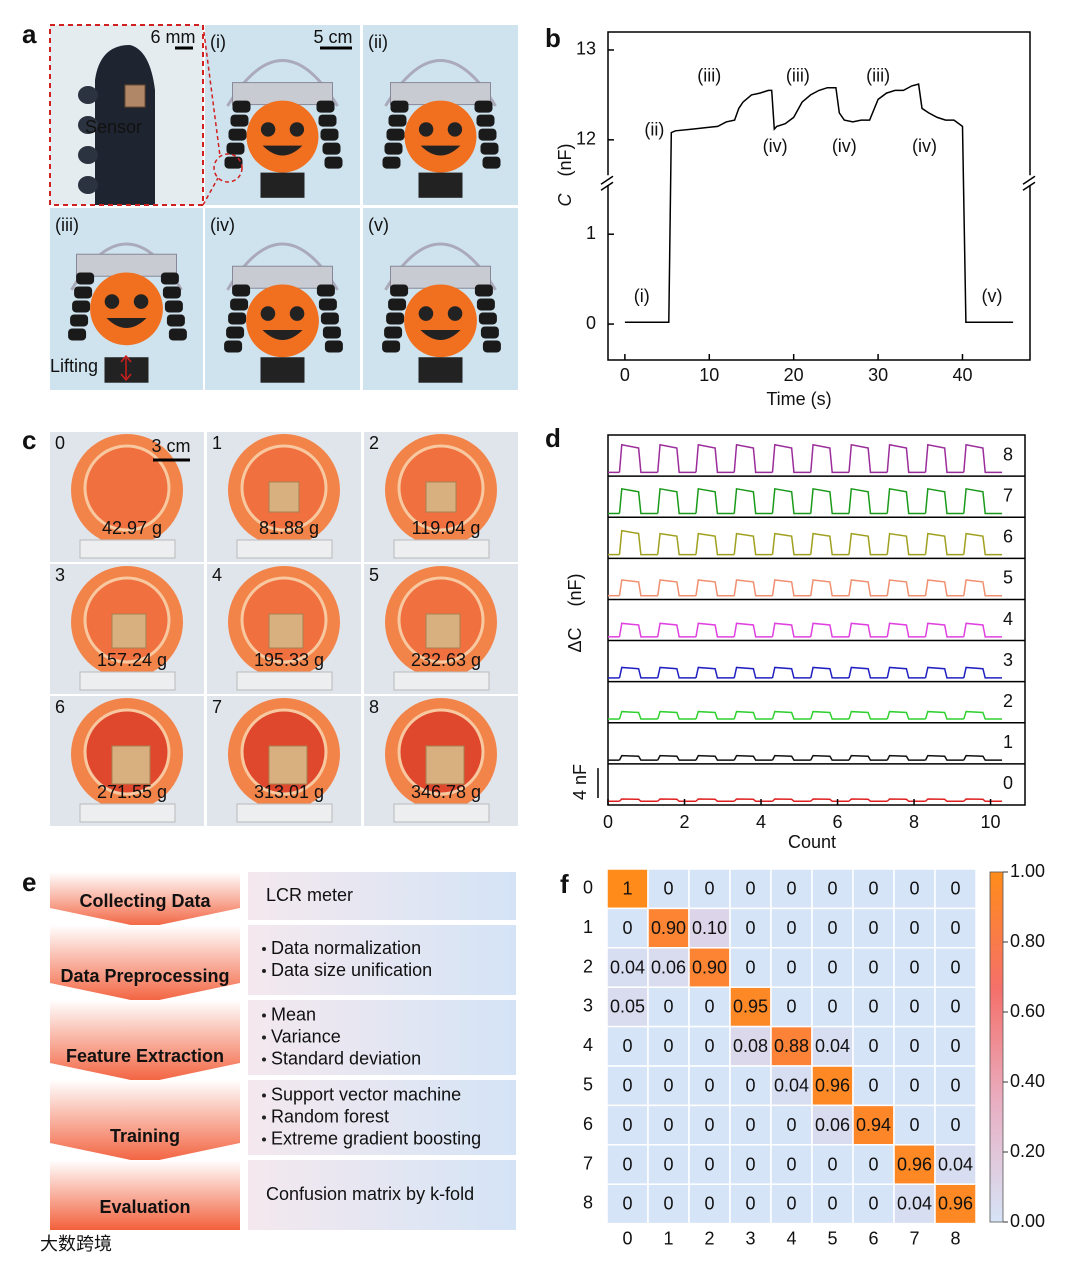  Describe the element at coordinates (378, 42) in the screenshot. I see `stage-label: (ii)` at that location.